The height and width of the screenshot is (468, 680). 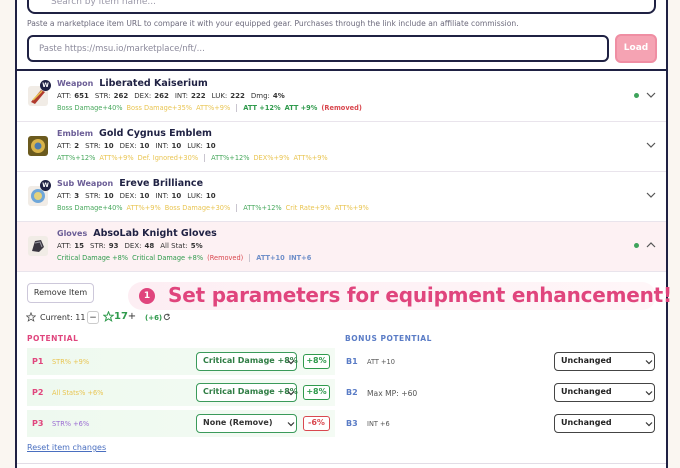 I want to click on stat-value: 4%, so click(x=278, y=96).